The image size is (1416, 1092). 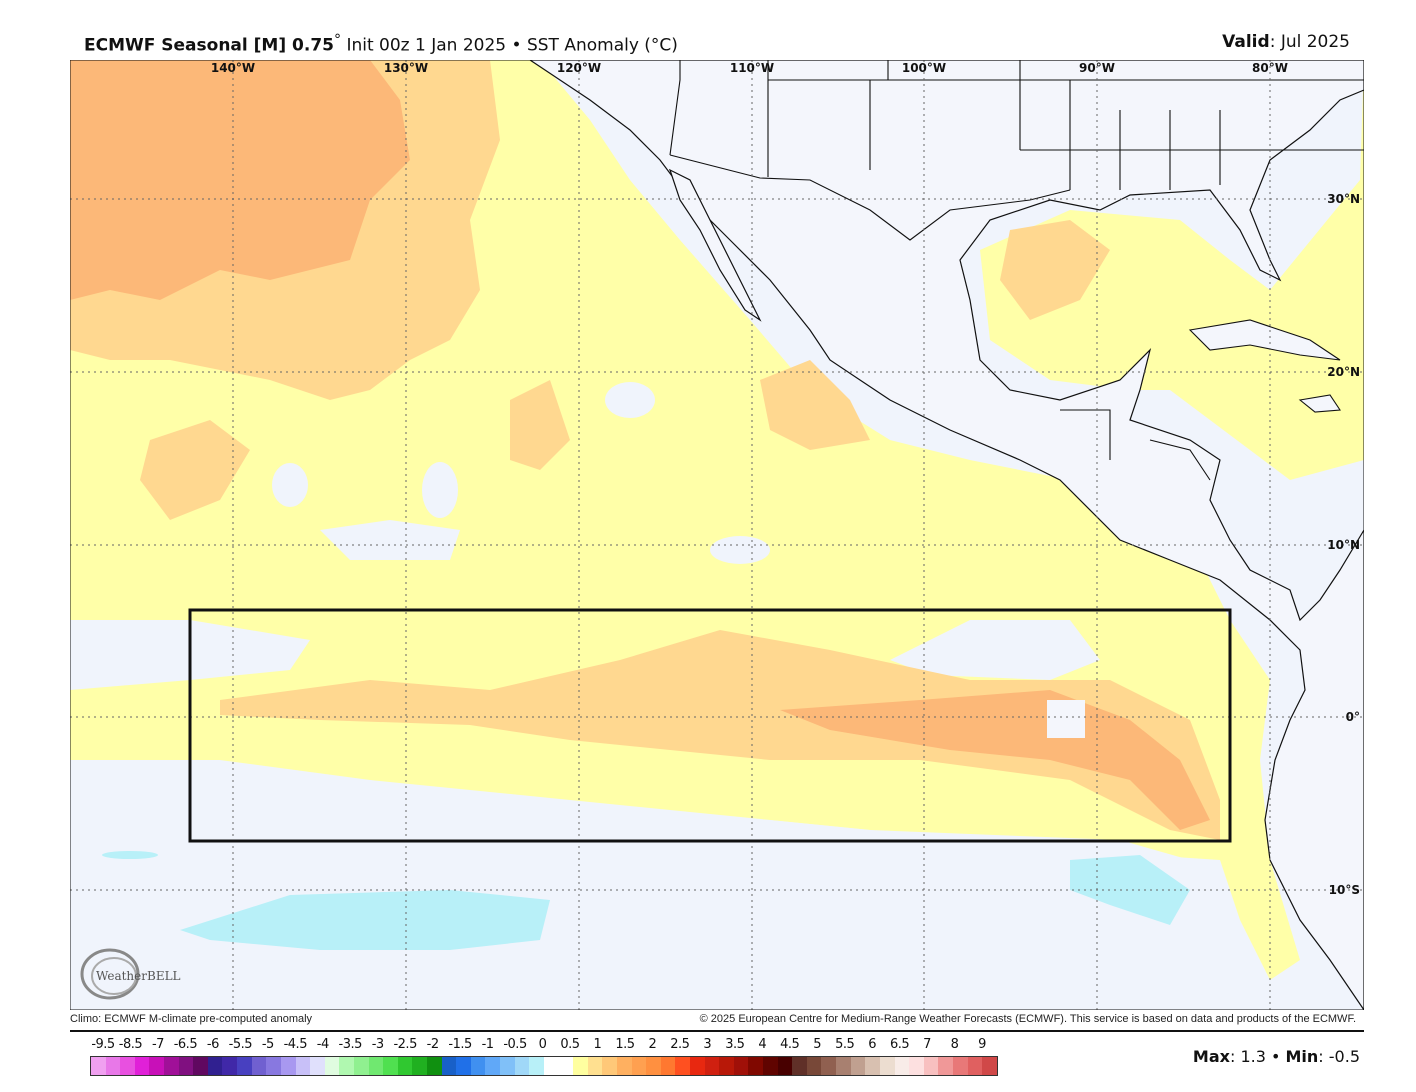 I want to click on svg-text: WeatherBELL, so click(x=138, y=976).